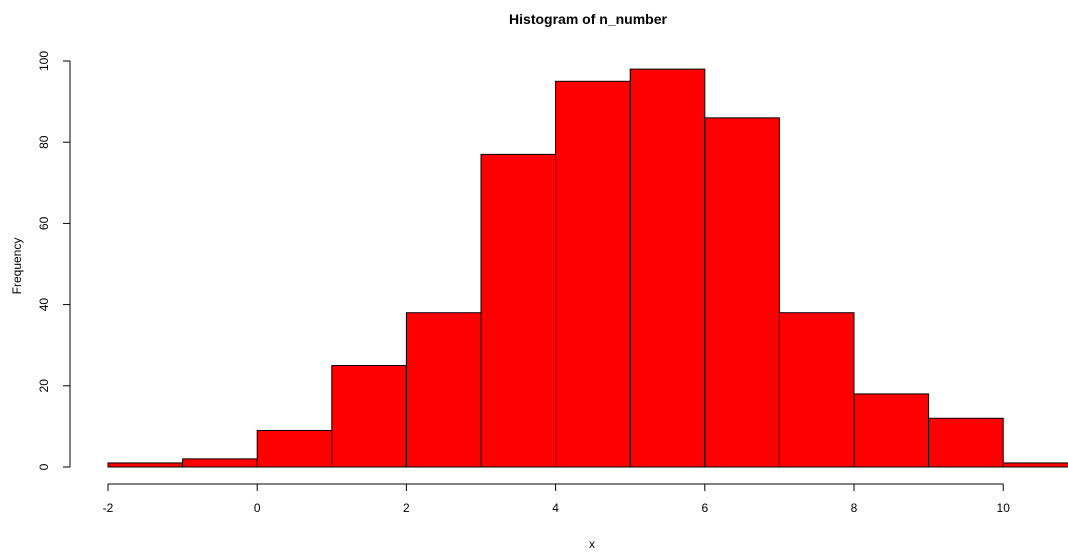  I want to click on y-tick-label: 20, so click(44, 386).